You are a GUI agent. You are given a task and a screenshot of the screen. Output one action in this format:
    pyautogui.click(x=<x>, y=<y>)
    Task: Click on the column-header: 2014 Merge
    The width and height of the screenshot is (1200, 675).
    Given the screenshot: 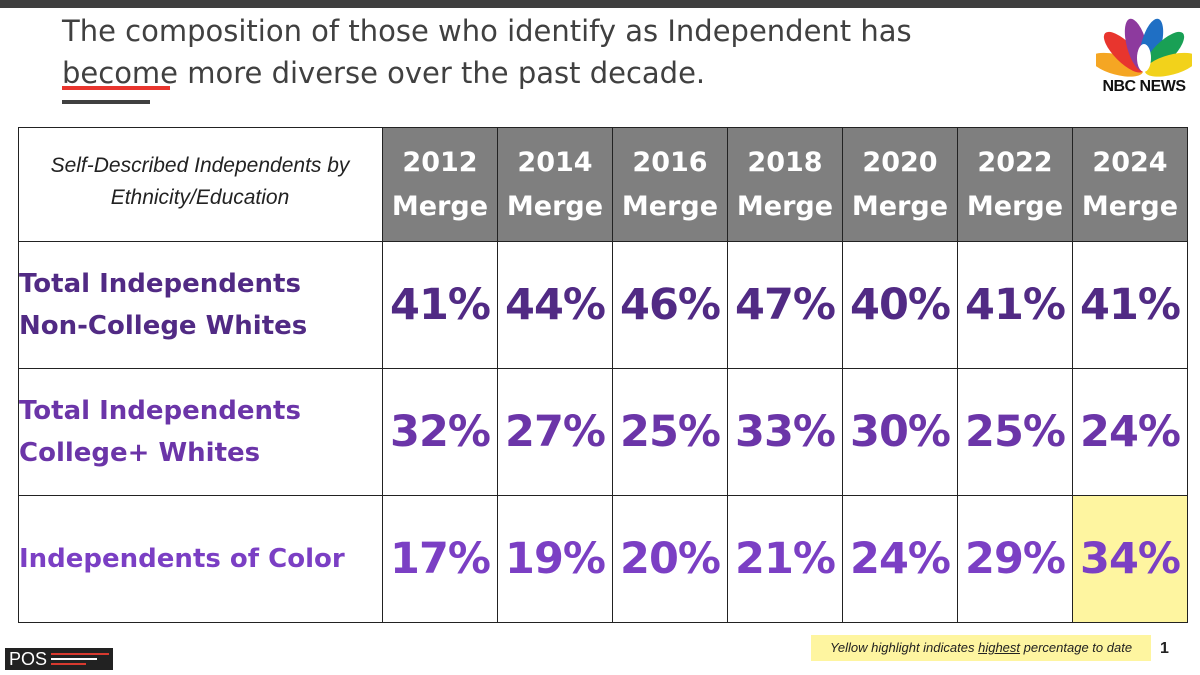 What is the action you would take?
    pyautogui.click(x=555, y=184)
    